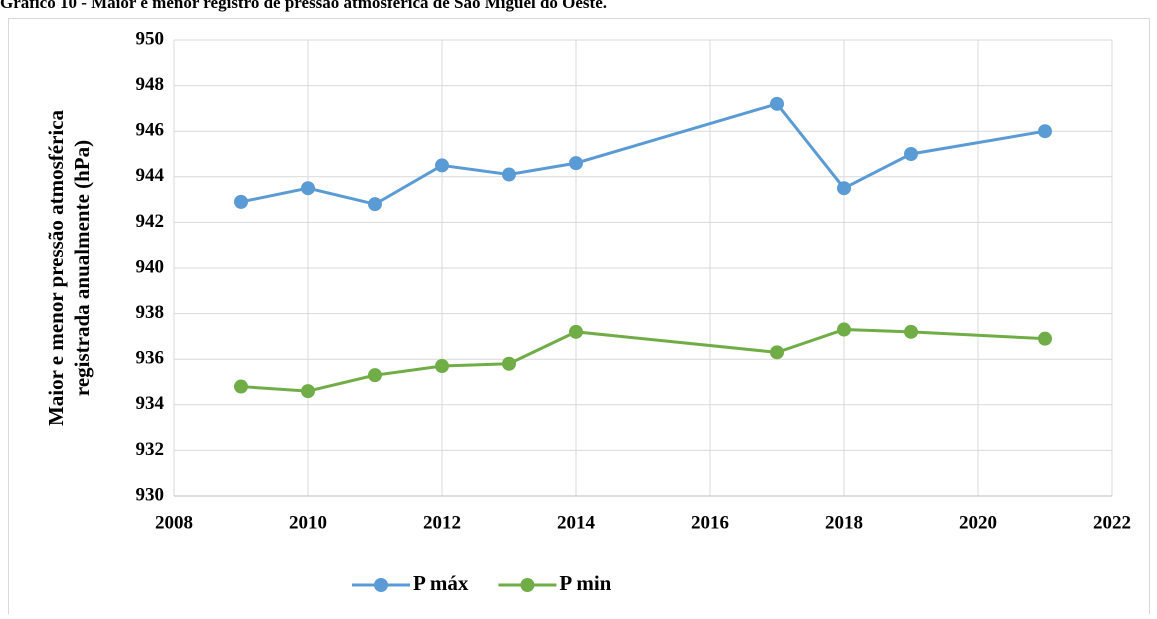 The width and height of the screenshot is (1157, 619). I want to click on x-tick-label: 2022, so click(1112, 522).